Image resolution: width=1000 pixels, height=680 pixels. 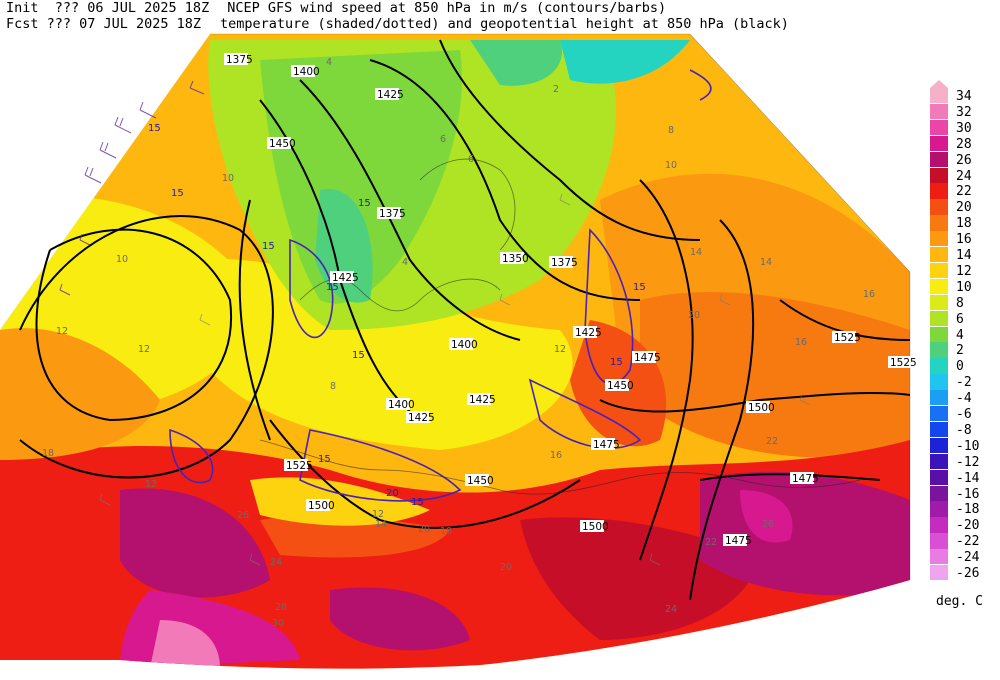 I want to click on colorbar-label: 30, so click(x=964, y=128).